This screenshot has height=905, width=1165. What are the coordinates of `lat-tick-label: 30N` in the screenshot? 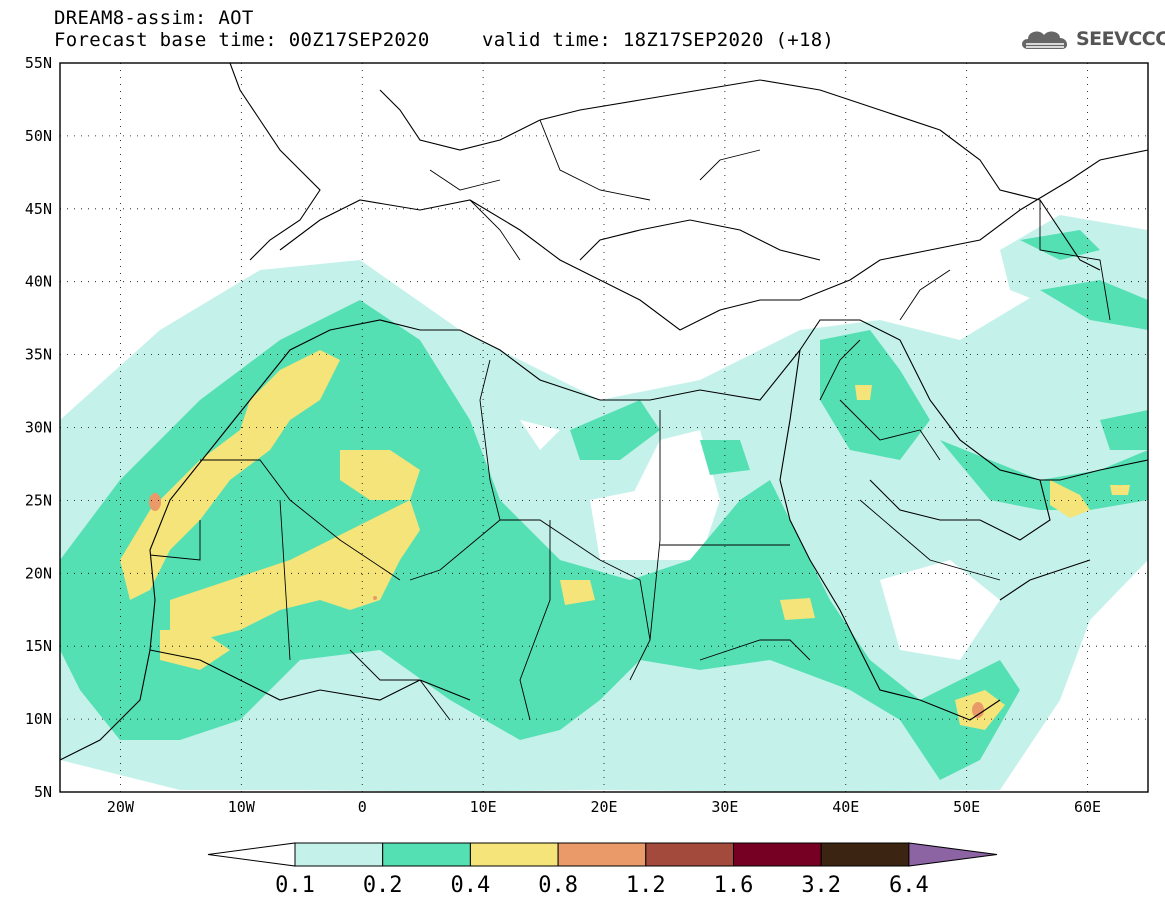 It's located at (38, 428).